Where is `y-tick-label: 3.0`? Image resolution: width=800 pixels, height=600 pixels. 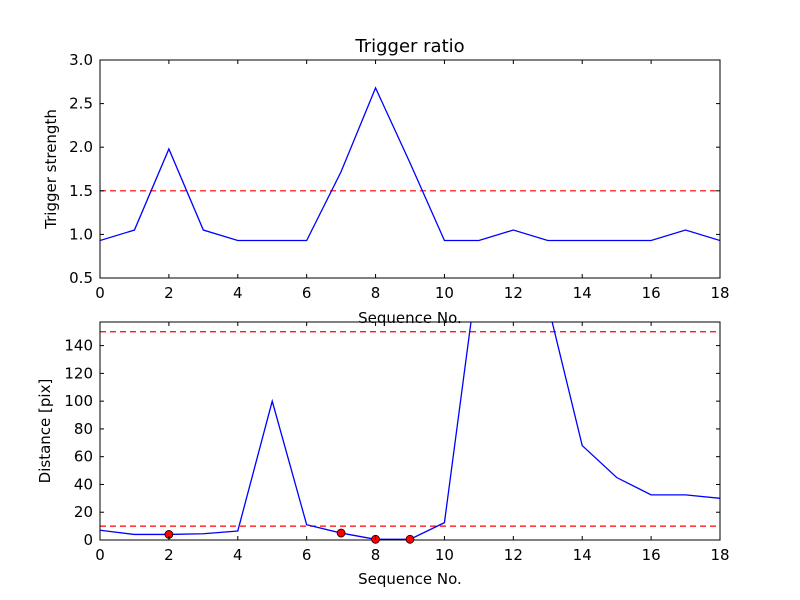 y-tick-label: 3.0 is located at coordinates (81, 60).